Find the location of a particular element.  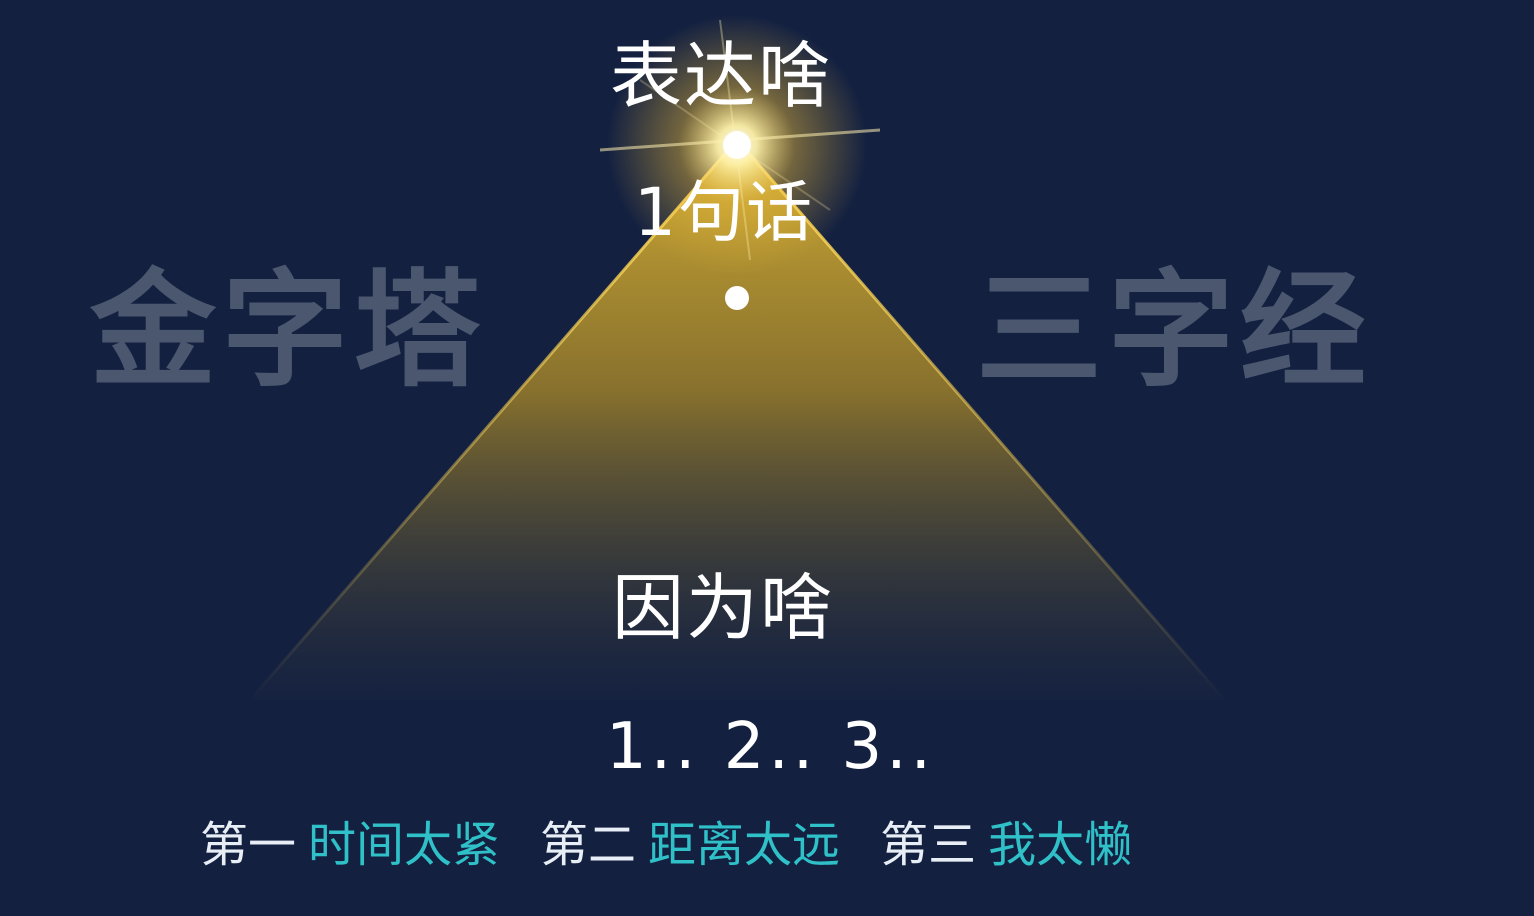

reason-text: 时间太紧 is located at coordinates (404, 845).